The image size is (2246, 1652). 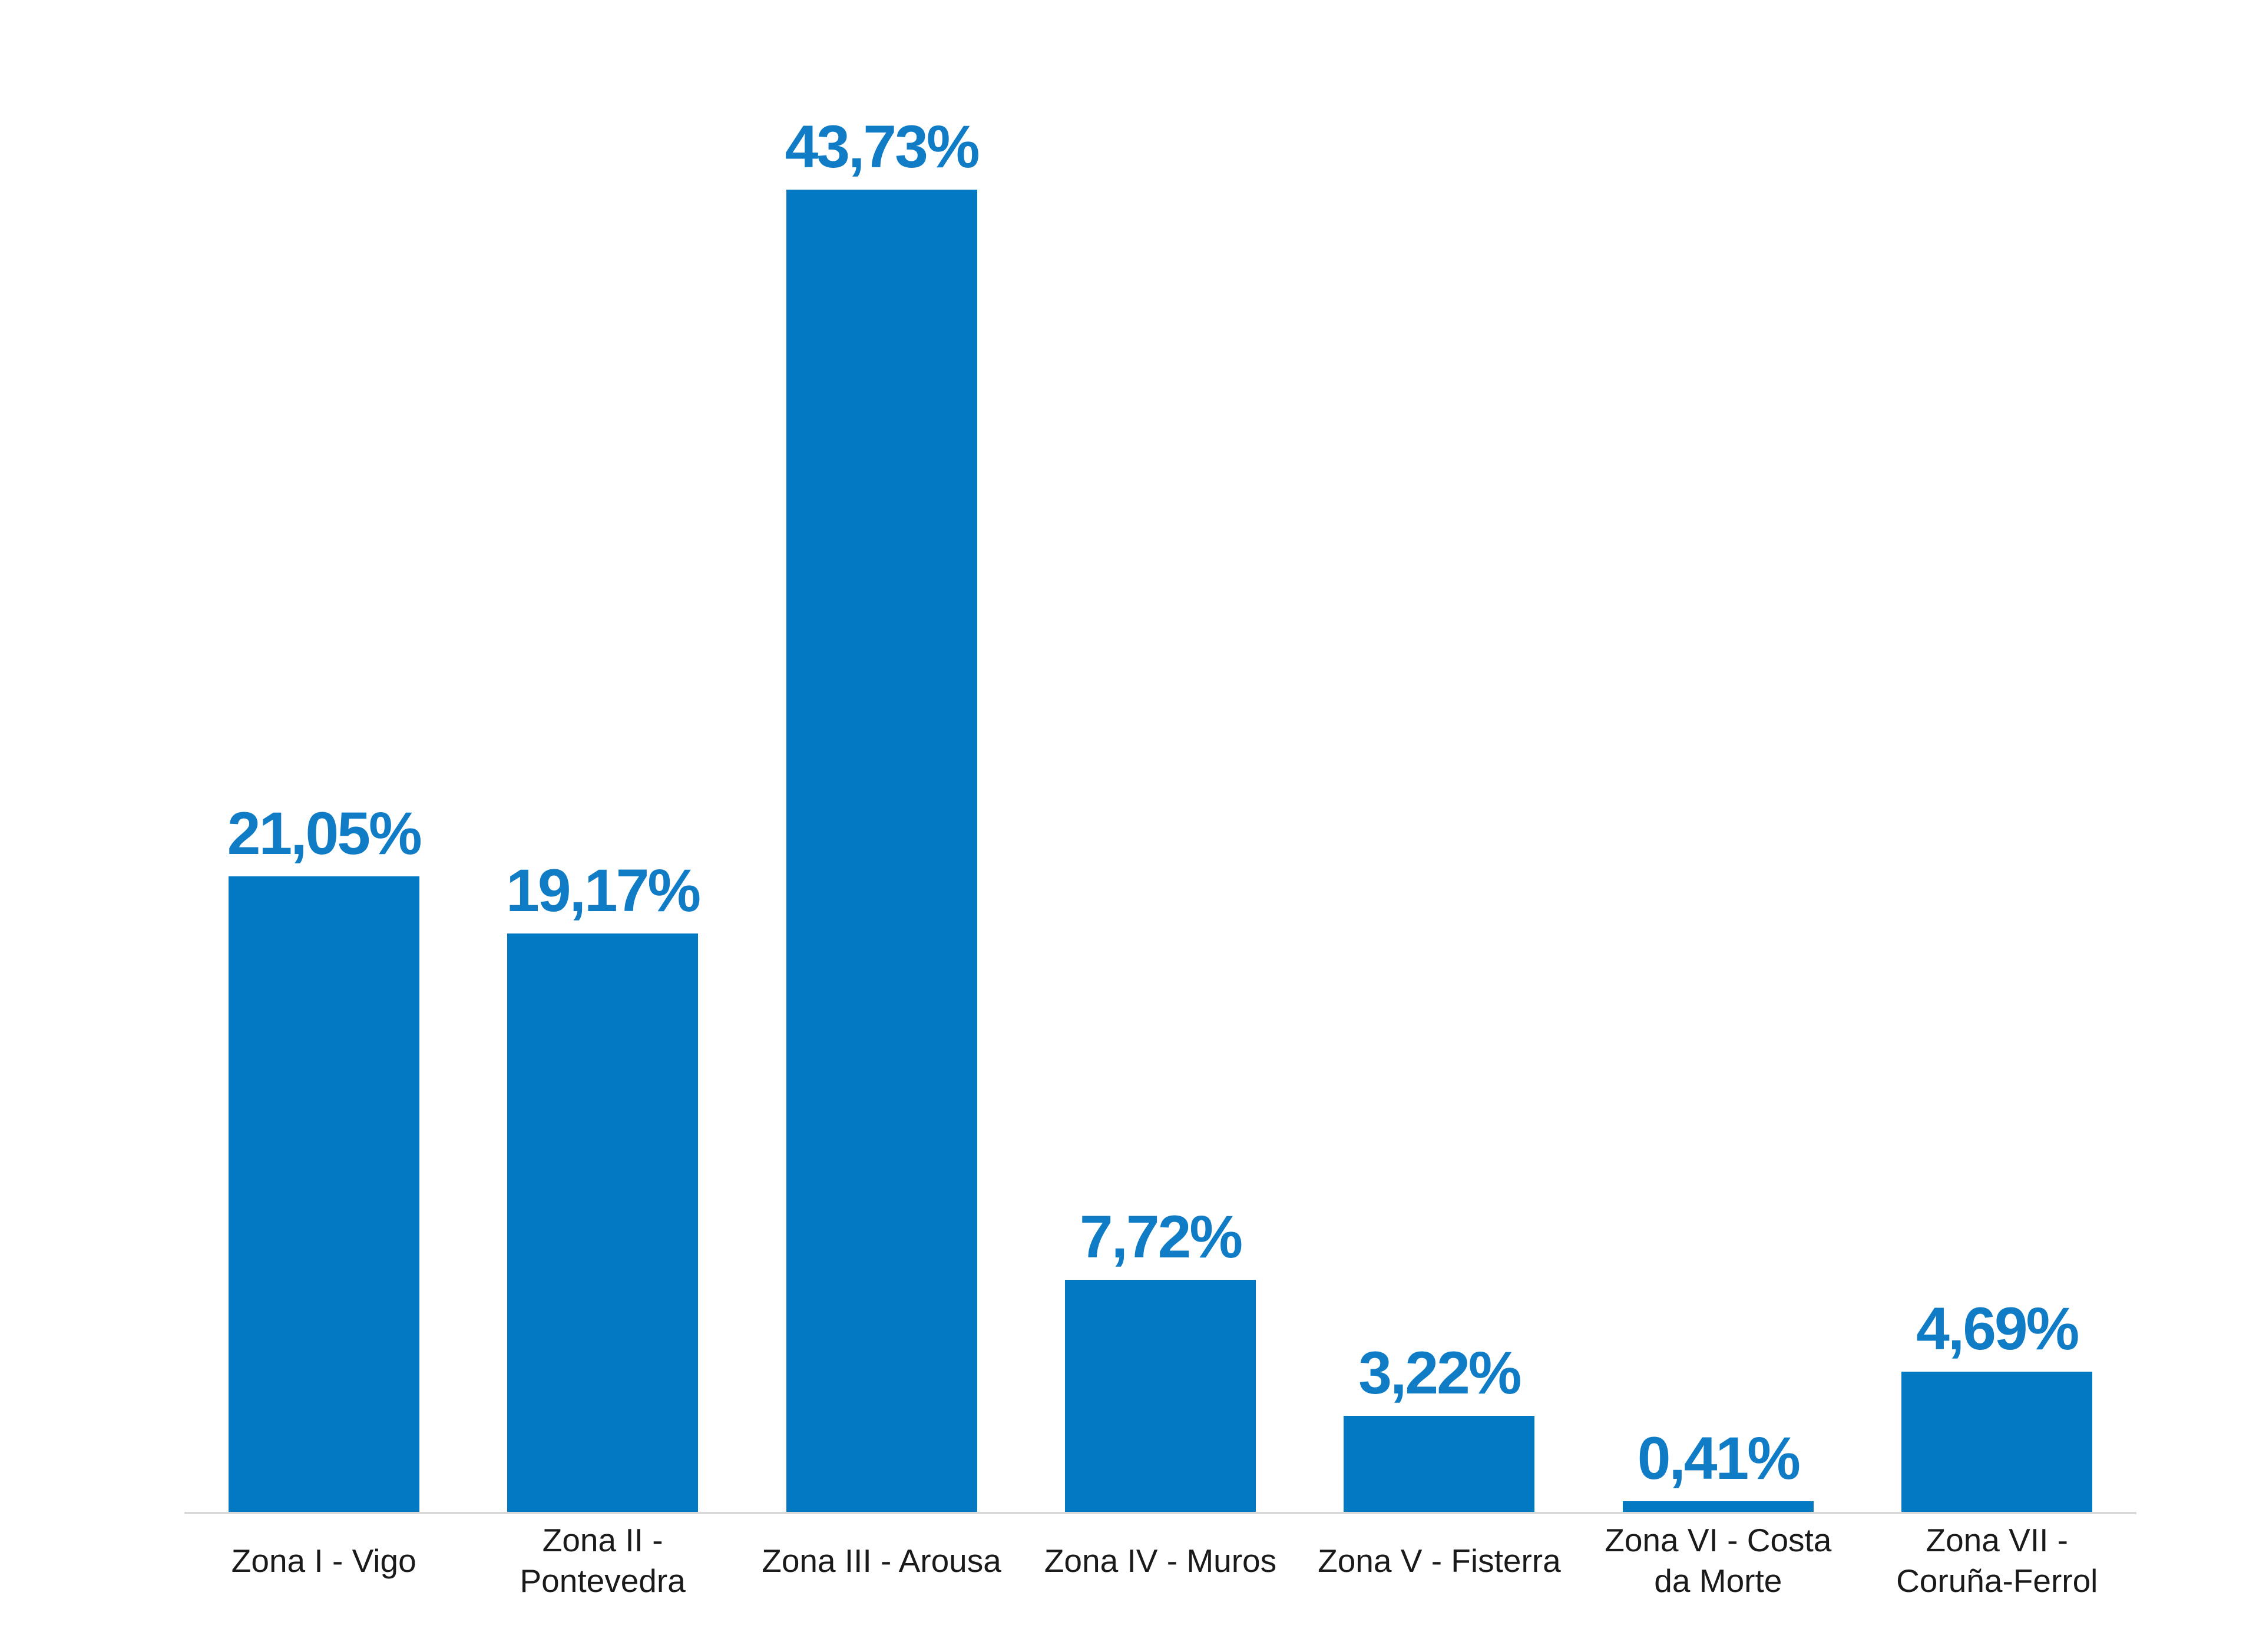 I want to click on x-axis-category-label: Zona I - Vigo, so click(x=323, y=1561).